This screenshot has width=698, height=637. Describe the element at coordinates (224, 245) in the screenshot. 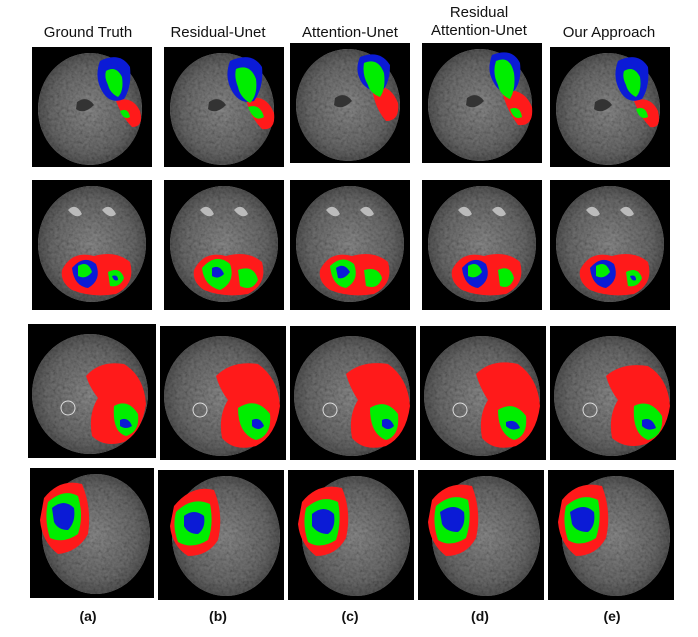

I see `mri-panel-row2-residual-unet` at that location.